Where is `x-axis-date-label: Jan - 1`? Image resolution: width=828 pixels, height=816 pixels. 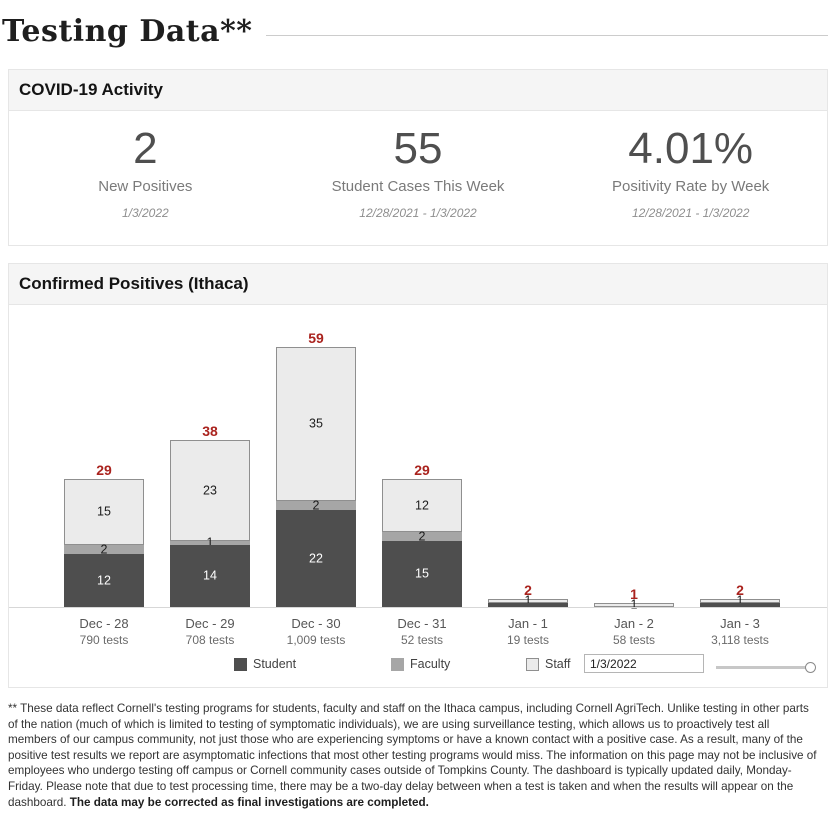
x-axis-date-label: Jan - 1 is located at coordinates (528, 623).